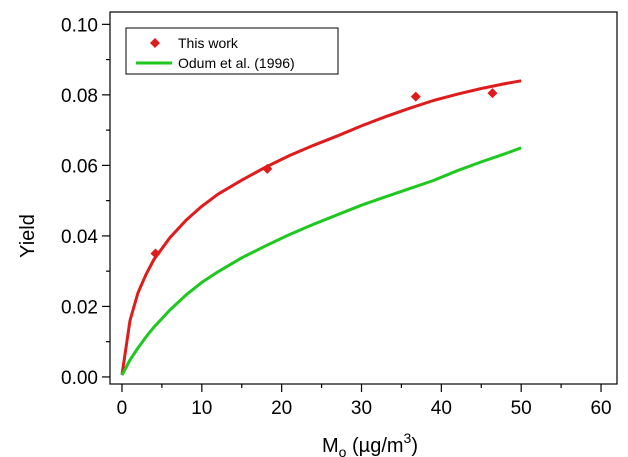  I want to click on y-tick-label: 0.10, so click(79, 25).